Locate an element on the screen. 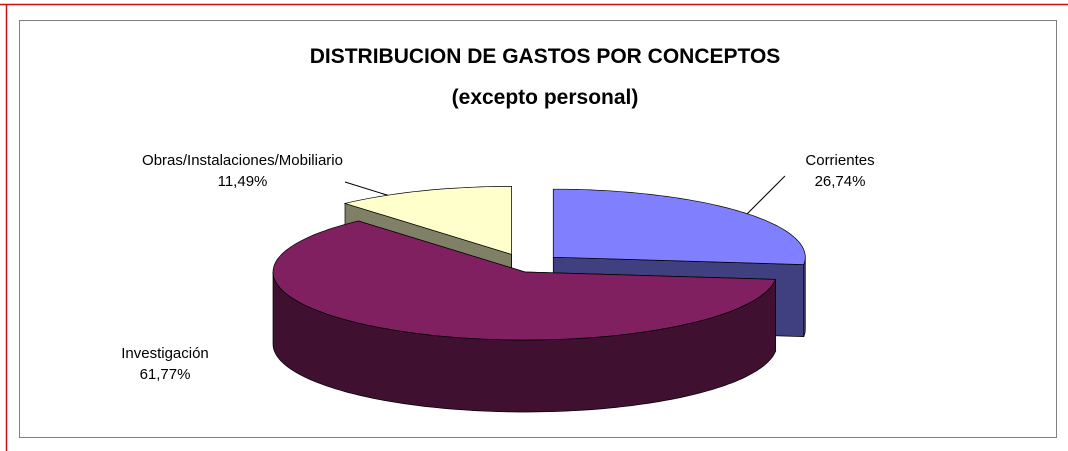 The image size is (1068, 451). slice-label: Corrientes 26,74% is located at coordinates (840, 171).